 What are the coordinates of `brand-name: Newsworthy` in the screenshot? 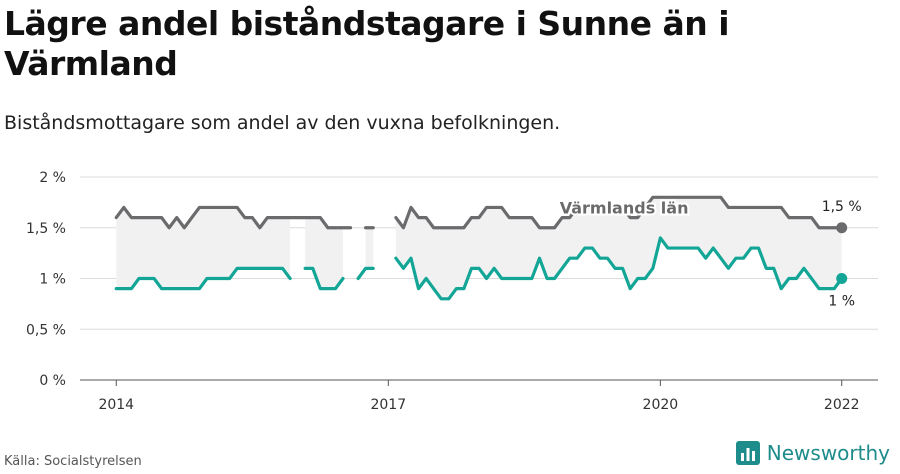 It's located at (828, 453).